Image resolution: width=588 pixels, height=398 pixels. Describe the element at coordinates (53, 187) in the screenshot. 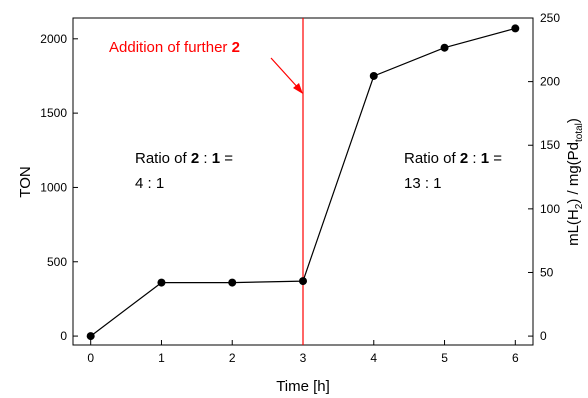

I see `left-y-tick-label: 1000` at that location.